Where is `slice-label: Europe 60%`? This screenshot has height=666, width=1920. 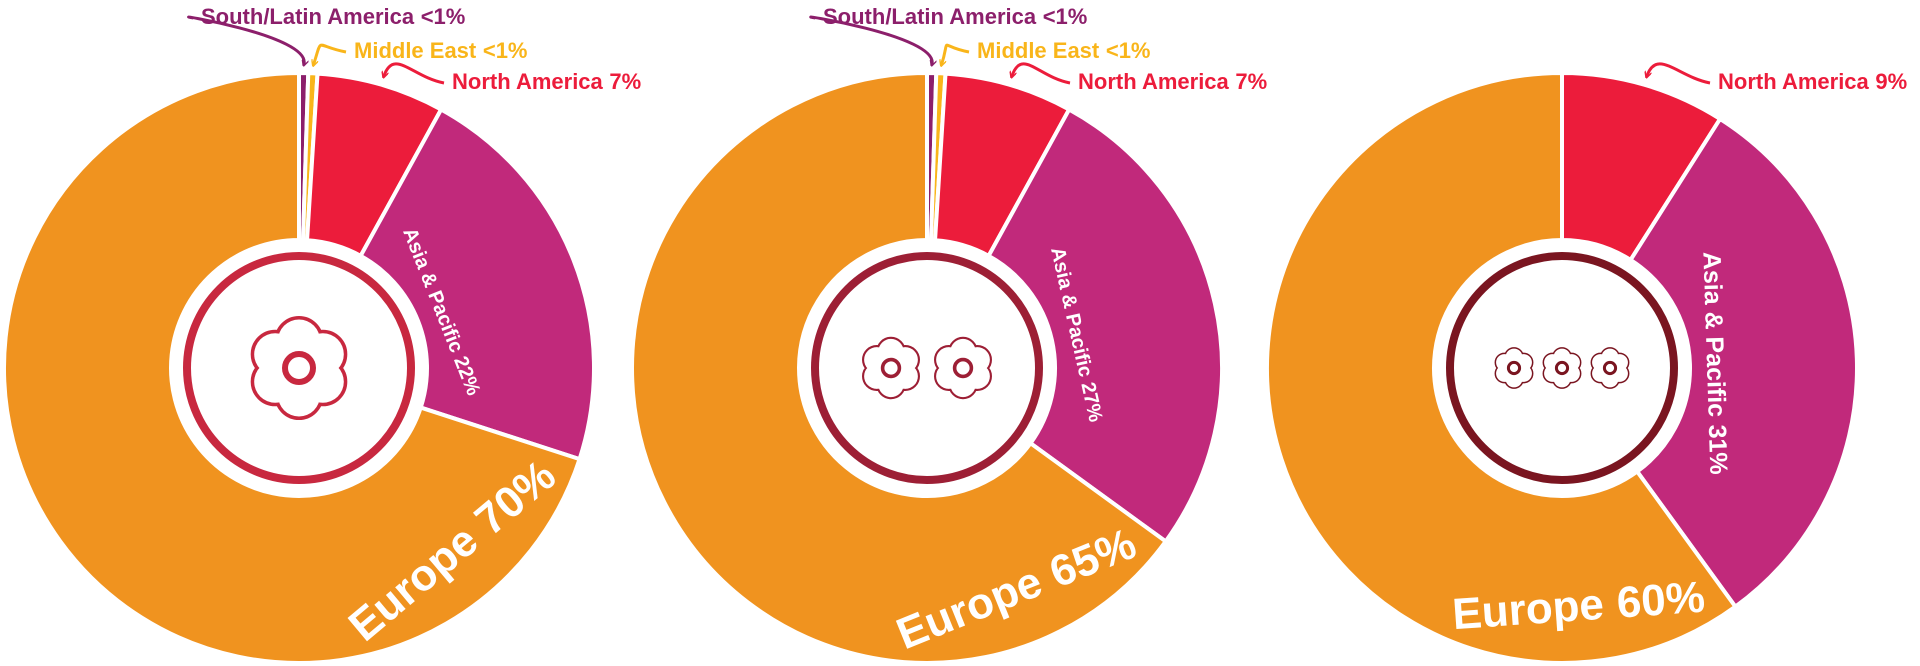
slice-label: Europe 60% is located at coordinates (1579, 605).